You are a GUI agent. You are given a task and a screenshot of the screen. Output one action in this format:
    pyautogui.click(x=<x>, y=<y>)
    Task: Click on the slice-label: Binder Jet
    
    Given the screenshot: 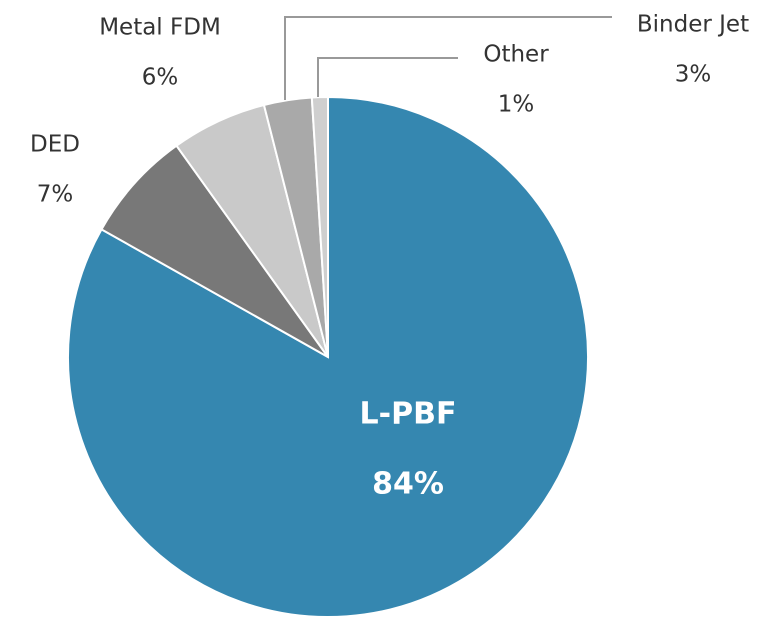 What is the action you would take?
    pyautogui.click(x=693, y=25)
    